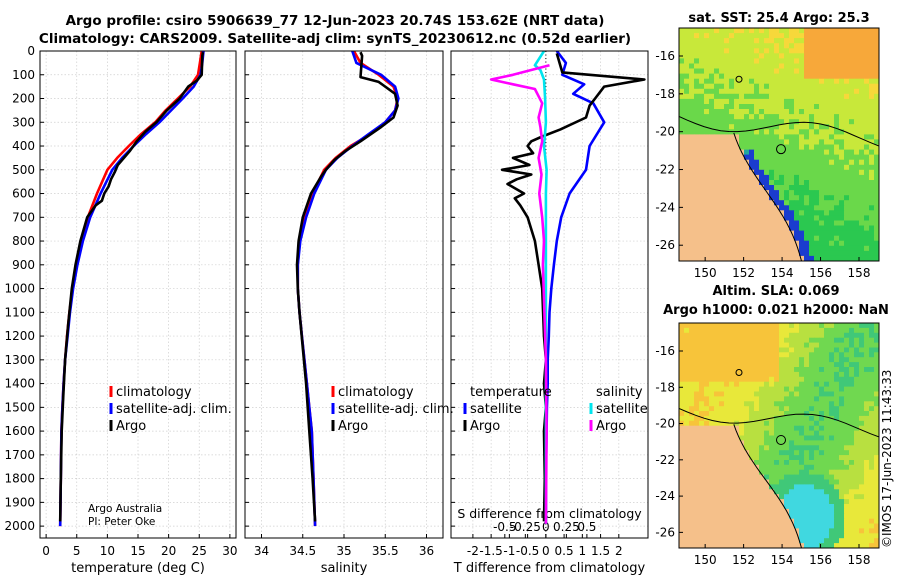 The image size is (900, 580). Describe the element at coordinates (782, 273) in the screenshot. I see `map-x-tick-label: 154` at that location.